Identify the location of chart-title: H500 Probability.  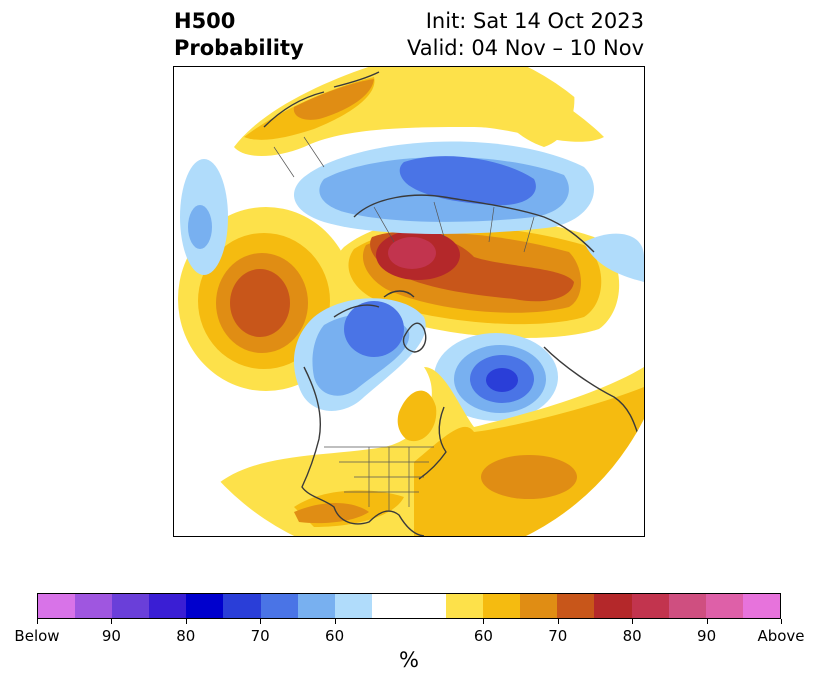
(239, 35).